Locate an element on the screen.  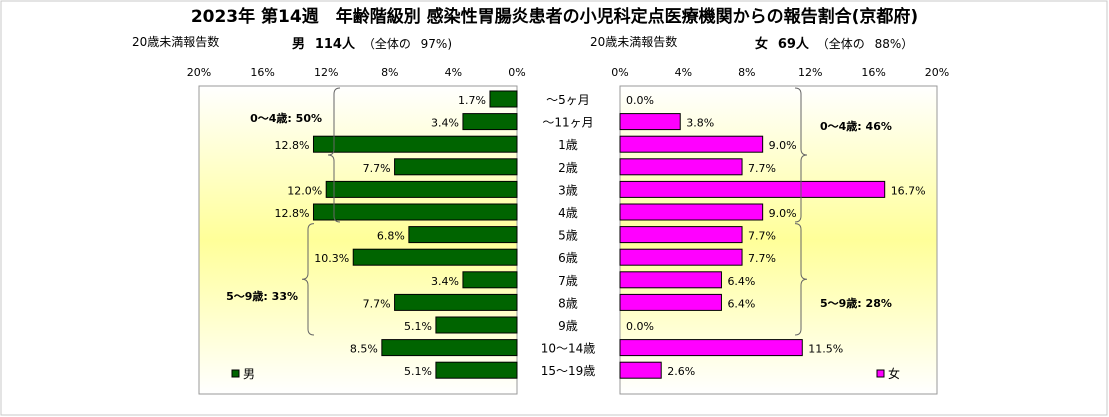
category-label: ～5ヶ月 is located at coordinates (568, 100).